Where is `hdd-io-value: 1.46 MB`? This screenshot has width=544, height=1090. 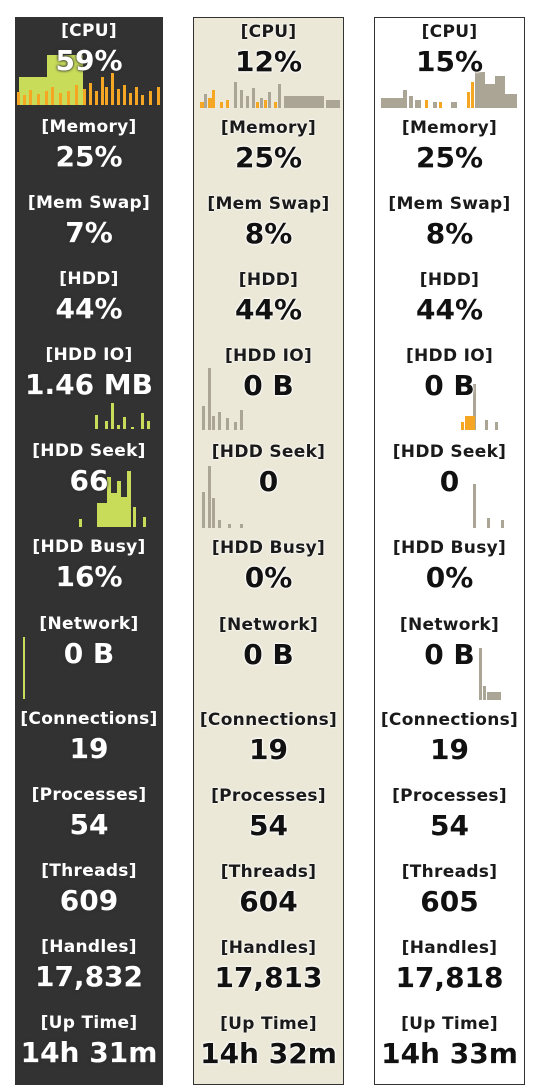
hdd-io-value: 1.46 MB is located at coordinates (89, 384).